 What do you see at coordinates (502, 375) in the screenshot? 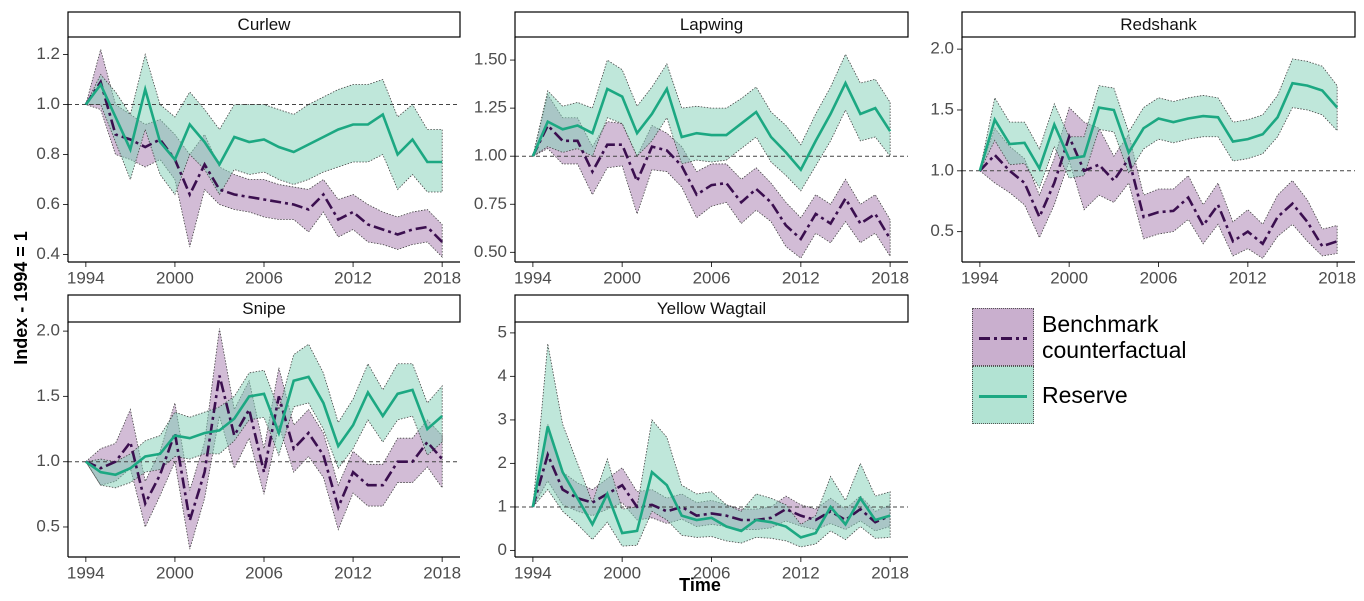
I see `y-tick-label: 4` at bounding box center [502, 375].